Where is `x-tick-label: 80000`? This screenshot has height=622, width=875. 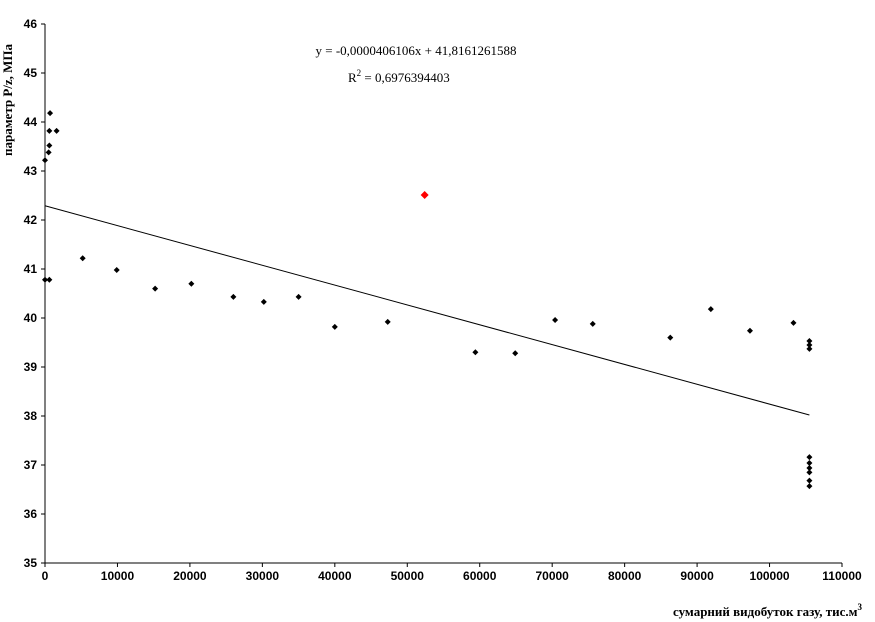
x-tick-label: 80000 is located at coordinates (625, 576).